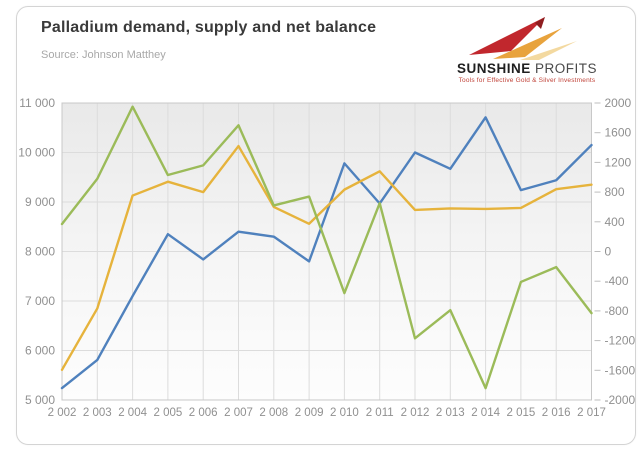 This screenshot has height=450, width=640. Describe the element at coordinates (566, 68) in the screenshot. I see `logo-brand-light: PROFITS` at that location.